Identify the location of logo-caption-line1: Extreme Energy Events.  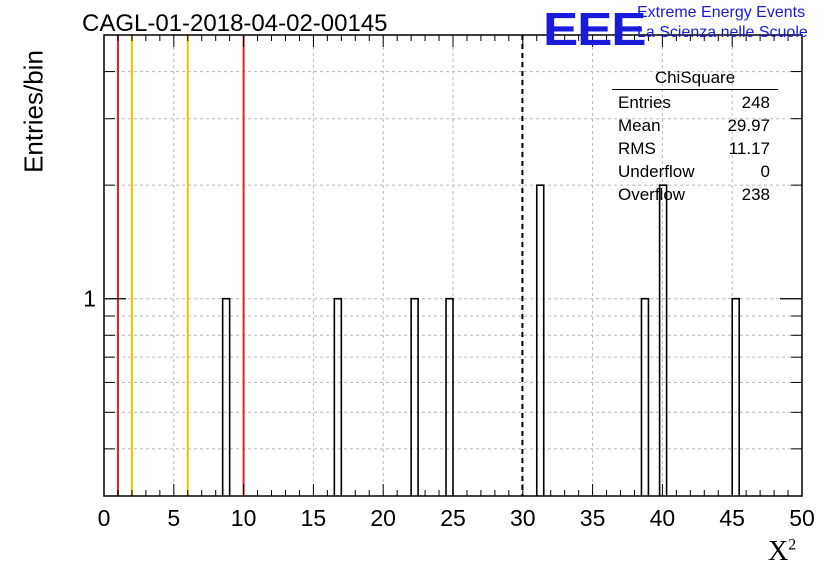
(721, 12).